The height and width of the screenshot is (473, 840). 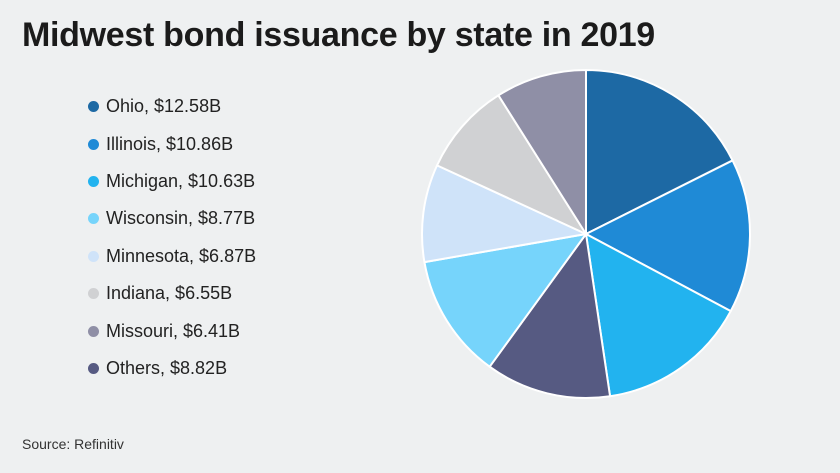 I want to click on legend-label: Illinois, $10.86B, so click(x=170, y=143).